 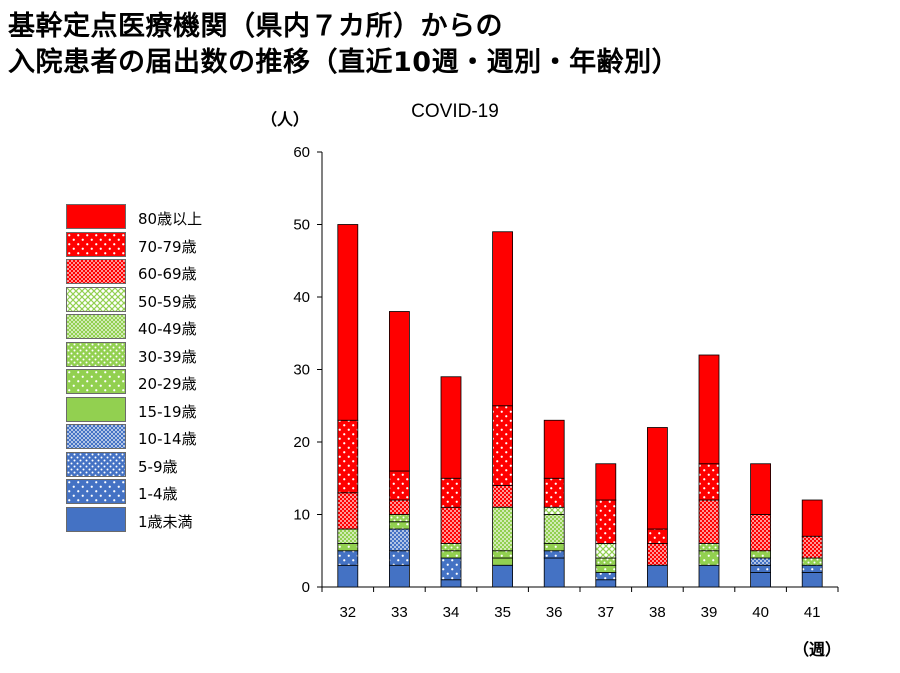 What do you see at coordinates (285, 119) in the screenshot?
I see `y-axis-label: （人）` at bounding box center [285, 119].